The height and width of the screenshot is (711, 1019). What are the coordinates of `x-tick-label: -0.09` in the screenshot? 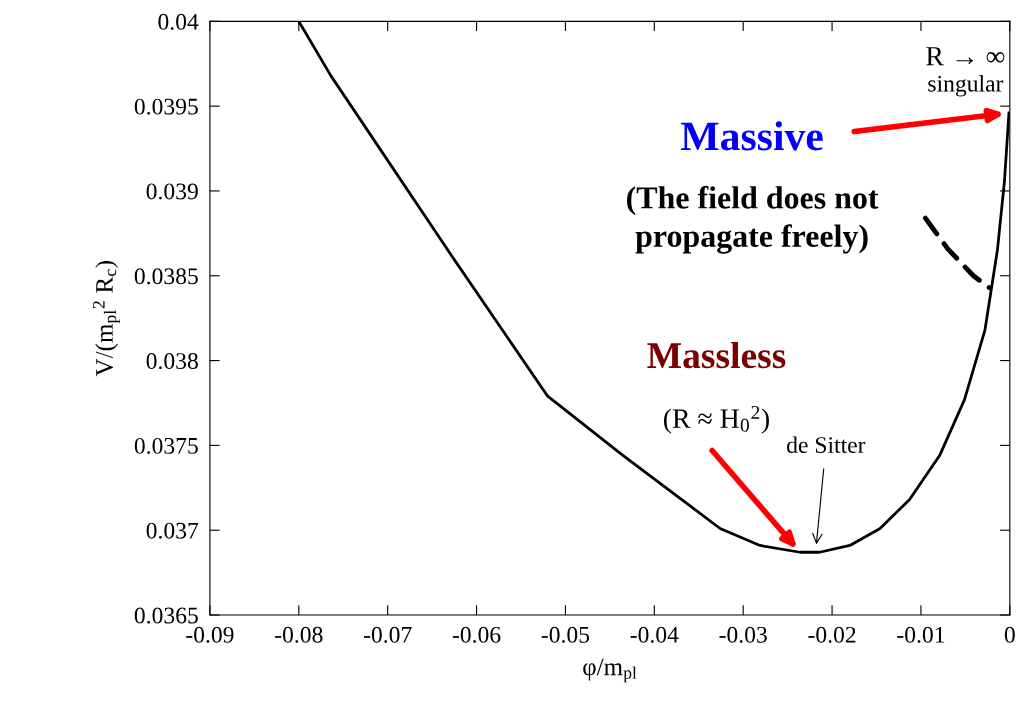 It's located at (210, 634).